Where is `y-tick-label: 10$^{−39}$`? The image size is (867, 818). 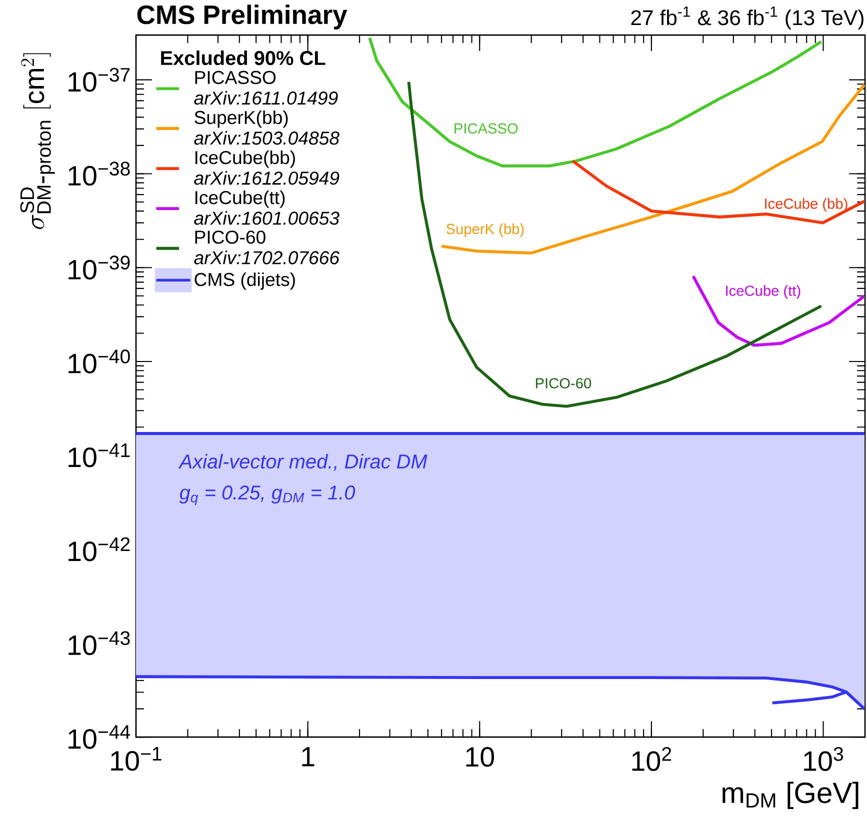 y-tick-label: 10$^{−39}$ is located at coordinates (99, 268).